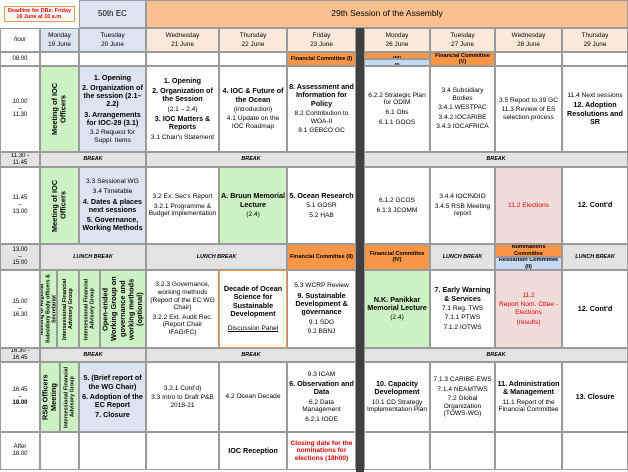 This screenshot has width=628, height=472. I want to click on time-label: 13.00–15.00, so click(20, 257).